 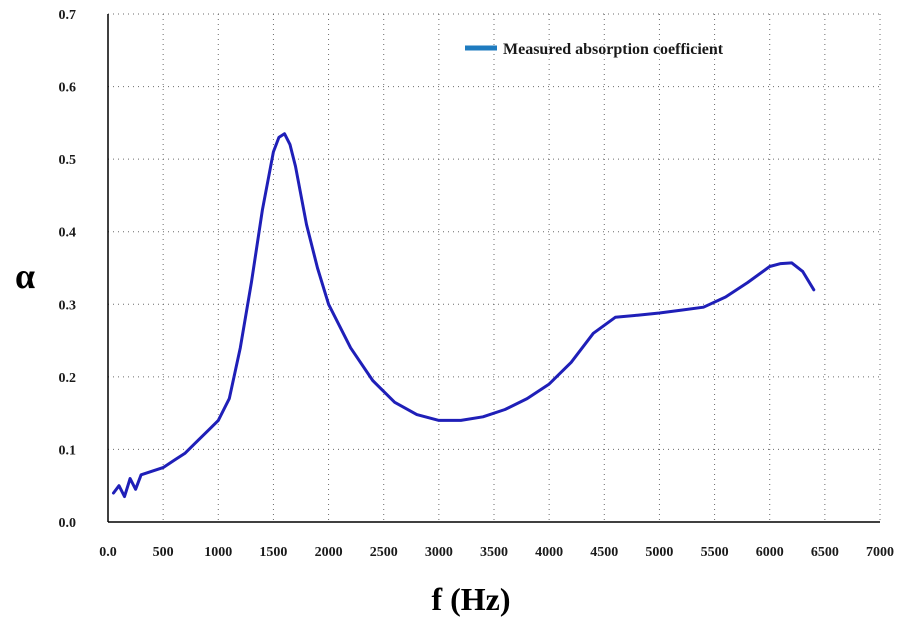 I want to click on x-tick-label: 1500, so click(x=273, y=552).